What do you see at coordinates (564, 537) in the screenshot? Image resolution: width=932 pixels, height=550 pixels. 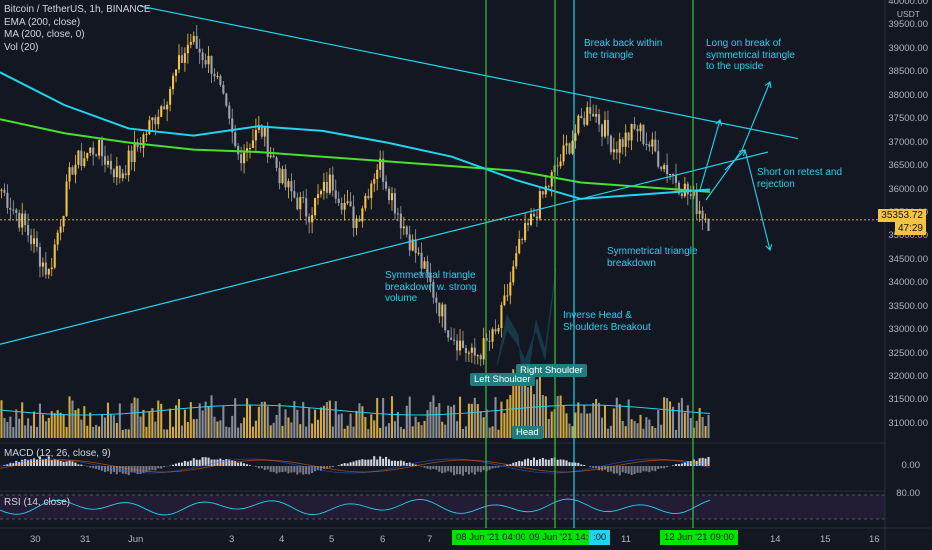 I see `time-marker-09-jun: 09 Jun '21 14:00` at bounding box center [564, 537].